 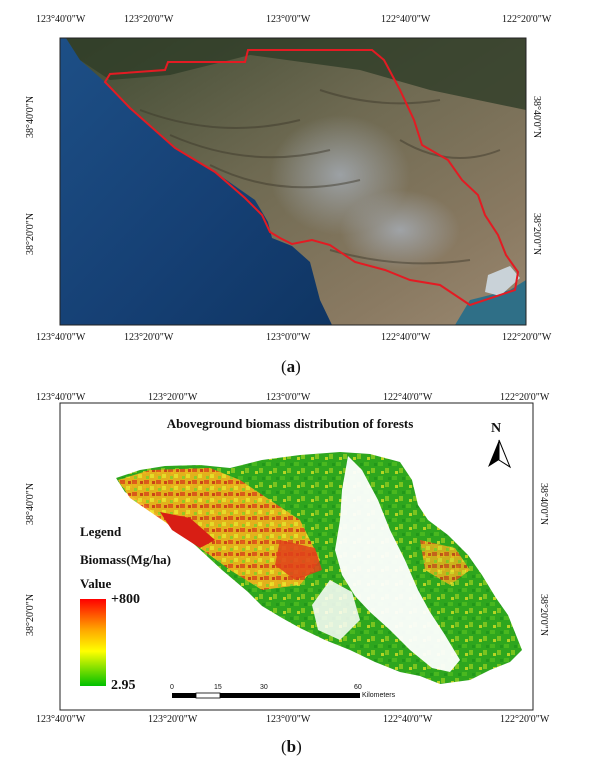 What do you see at coordinates (101, 531) in the screenshot?
I see `legend-heading: Legend` at bounding box center [101, 531].